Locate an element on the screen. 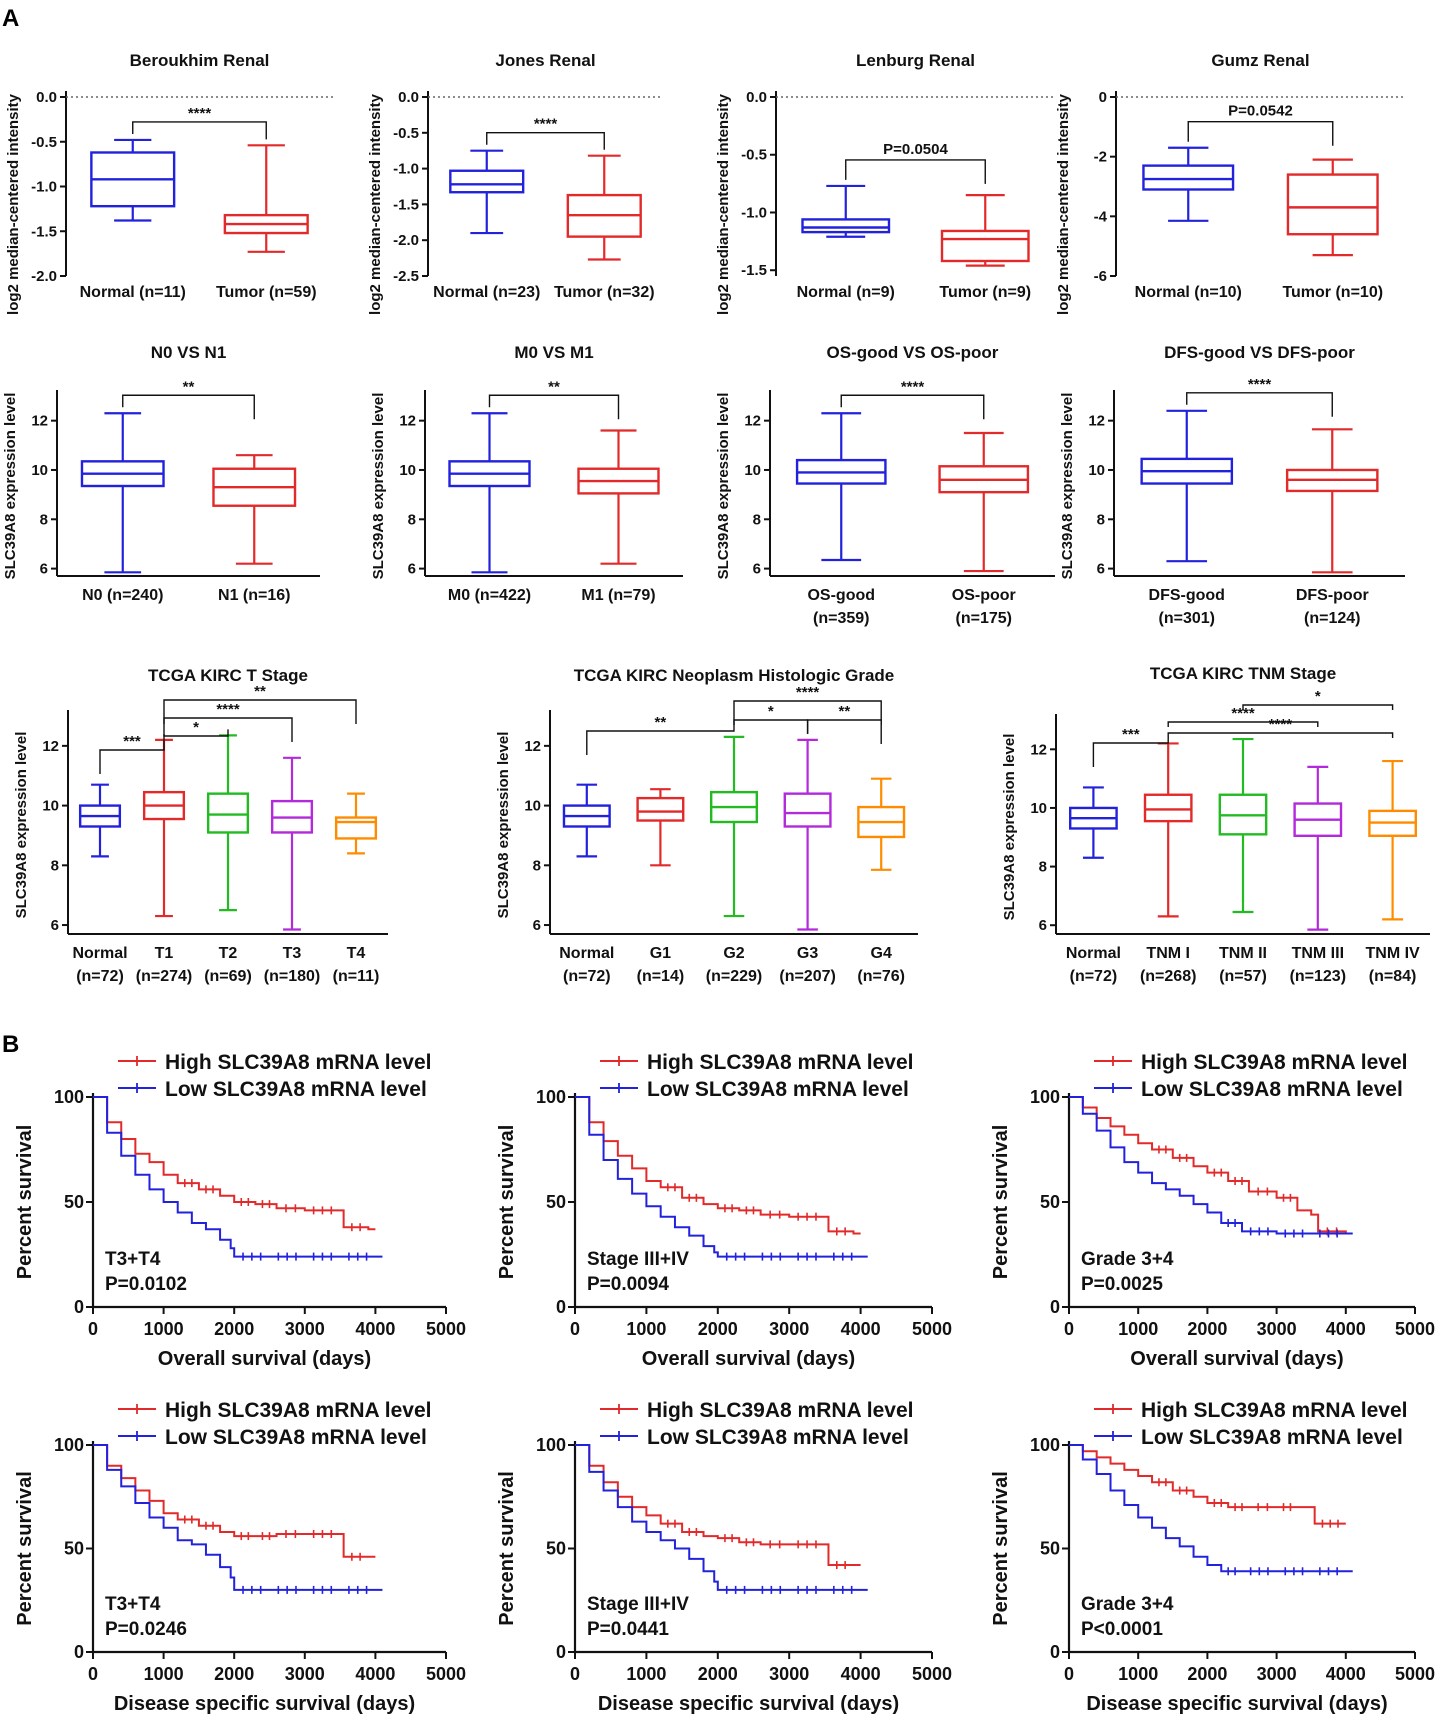  y-tick-label: 0.0 is located at coordinates (756, 97).